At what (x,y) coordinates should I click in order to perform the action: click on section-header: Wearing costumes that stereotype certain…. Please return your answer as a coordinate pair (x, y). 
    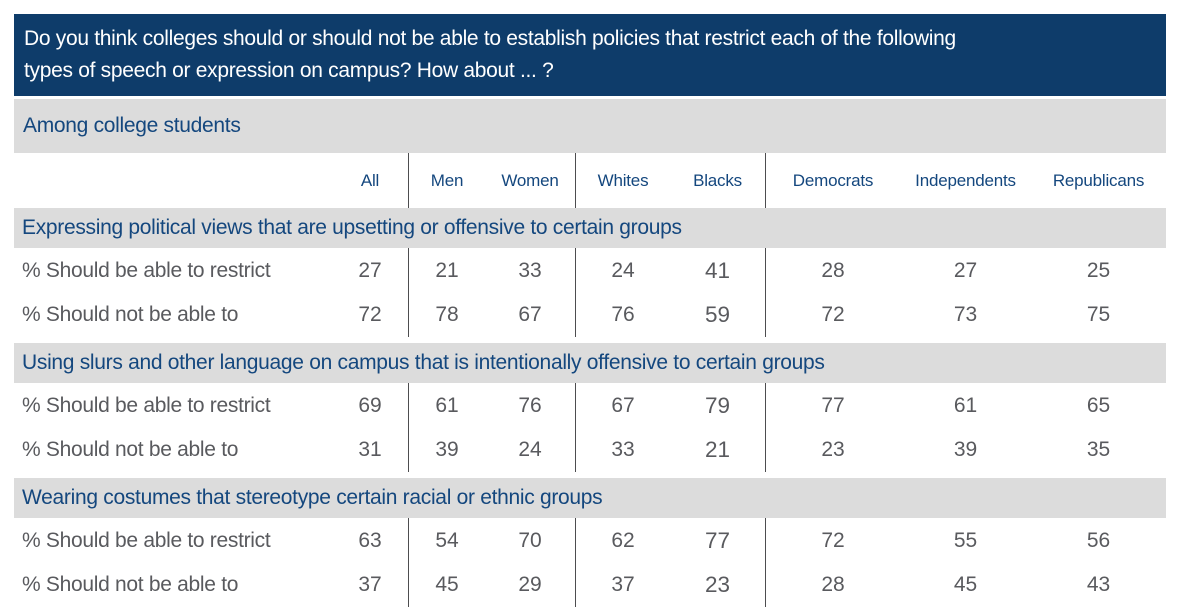
    Looking at the image, I should click on (590, 498).